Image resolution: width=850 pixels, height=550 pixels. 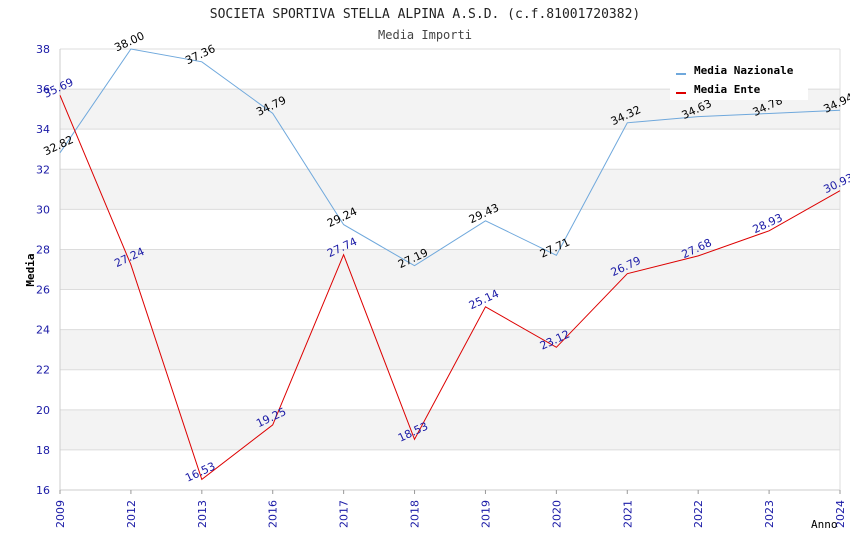 What do you see at coordinates (43, 270) in the screenshot?
I see `y-axis-ticks: 16 18 20 22 24 26 28 30 32 34 36 38` at bounding box center [43, 270].